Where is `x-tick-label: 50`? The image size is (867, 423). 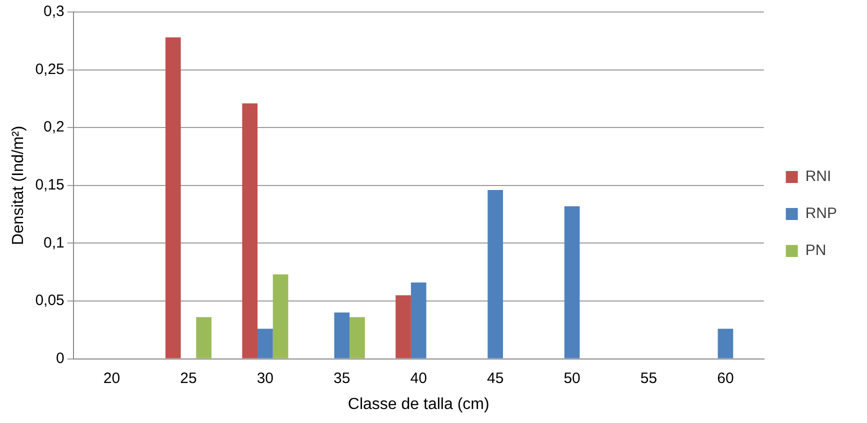 x-tick-label: 50 is located at coordinates (572, 378).